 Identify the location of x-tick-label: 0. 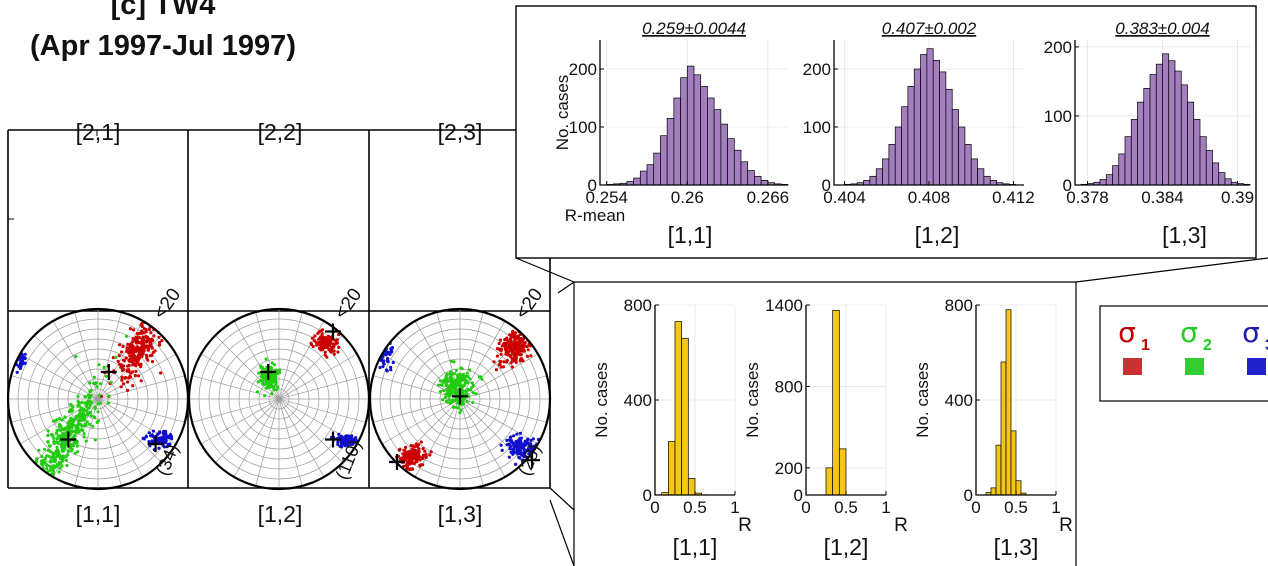
(654, 507).